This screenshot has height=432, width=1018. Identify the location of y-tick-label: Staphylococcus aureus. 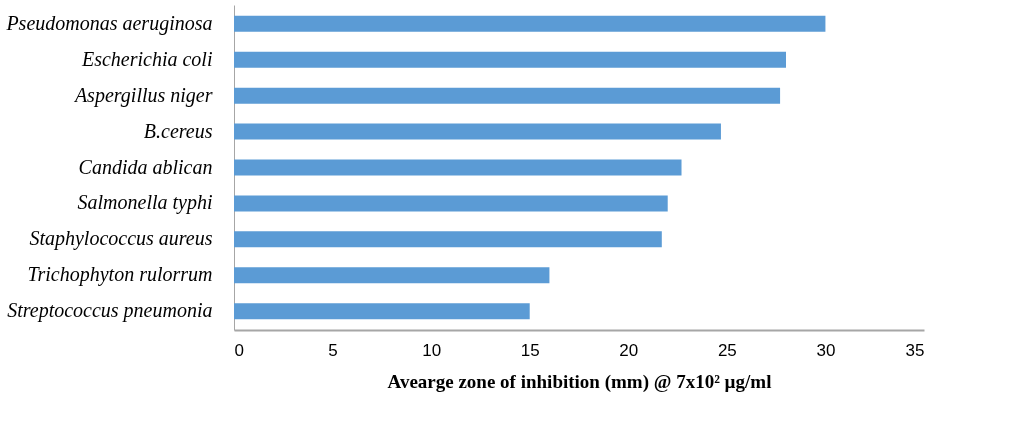
(121, 239).